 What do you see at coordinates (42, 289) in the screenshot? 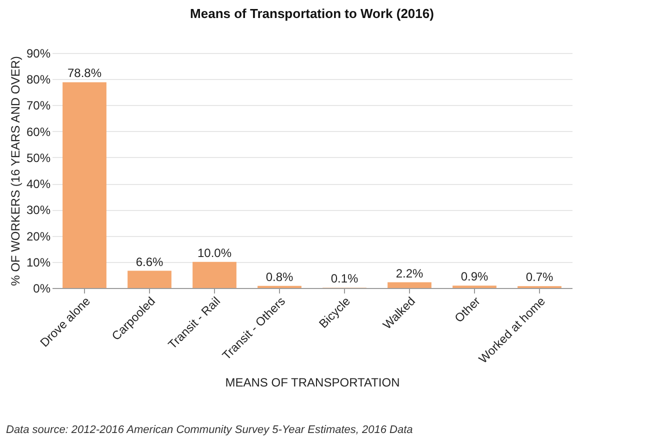
I see `y-tick-label: 0%` at bounding box center [42, 289].